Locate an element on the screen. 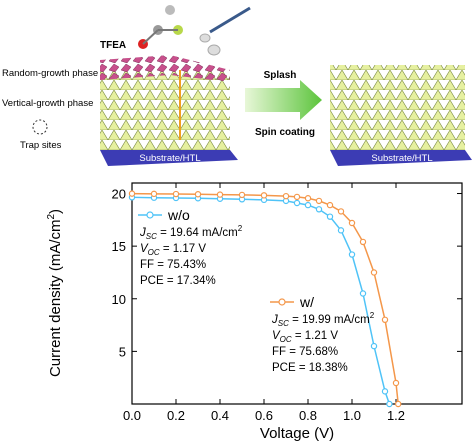 This screenshot has height=447, width=474. bond is located at coordinates (150, 37).